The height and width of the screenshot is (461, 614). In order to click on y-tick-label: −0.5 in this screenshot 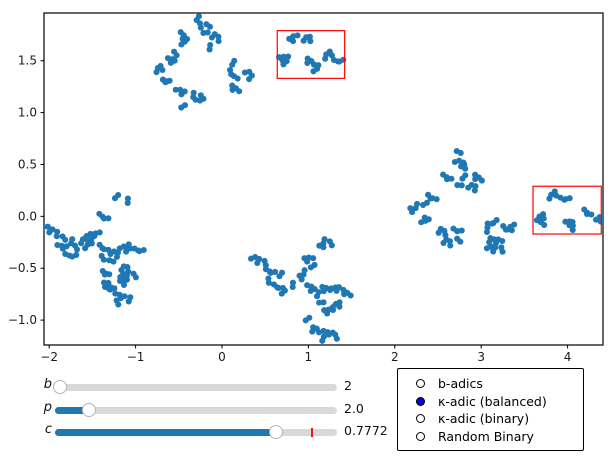, I will do `click(22, 268)`.